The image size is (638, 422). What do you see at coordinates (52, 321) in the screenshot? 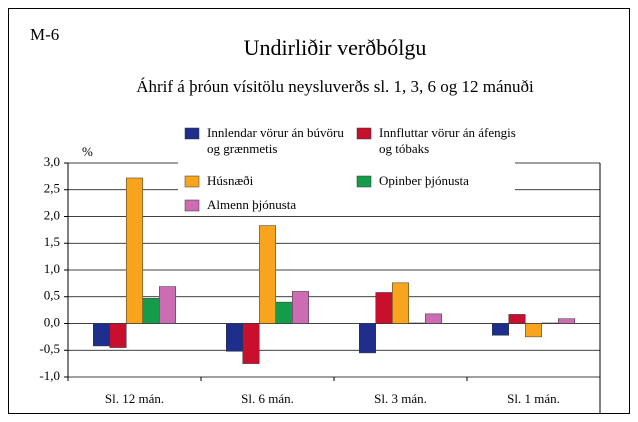
I see `y-tick-label: 0,0` at bounding box center [52, 321].